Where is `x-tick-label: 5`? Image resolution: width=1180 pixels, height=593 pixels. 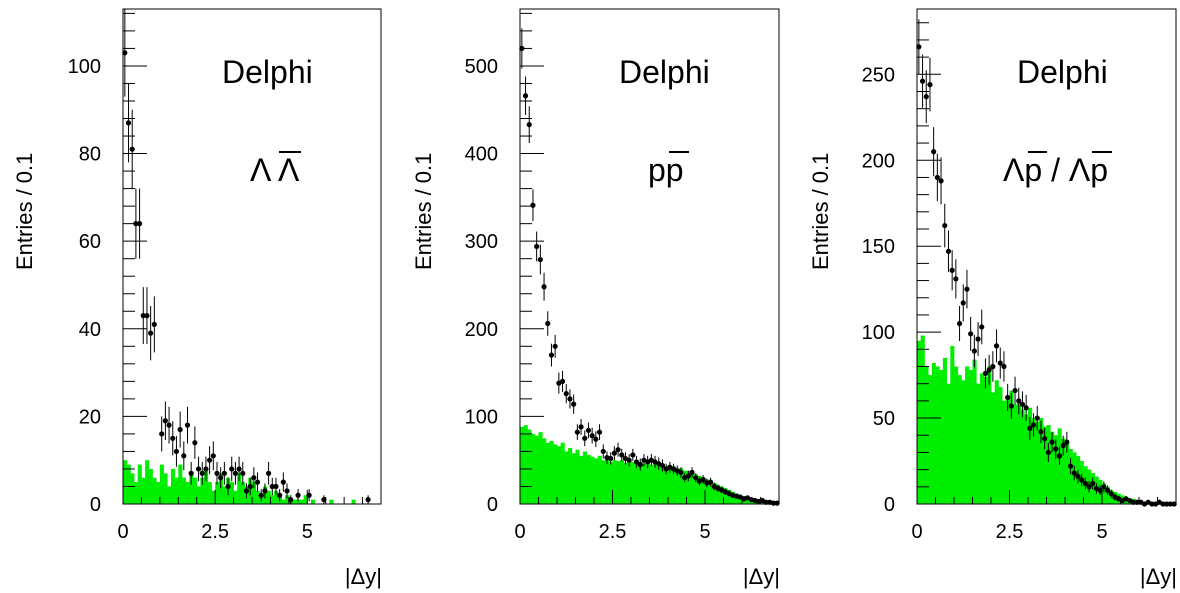 x-tick-label: 5 is located at coordinates (1101, 532).